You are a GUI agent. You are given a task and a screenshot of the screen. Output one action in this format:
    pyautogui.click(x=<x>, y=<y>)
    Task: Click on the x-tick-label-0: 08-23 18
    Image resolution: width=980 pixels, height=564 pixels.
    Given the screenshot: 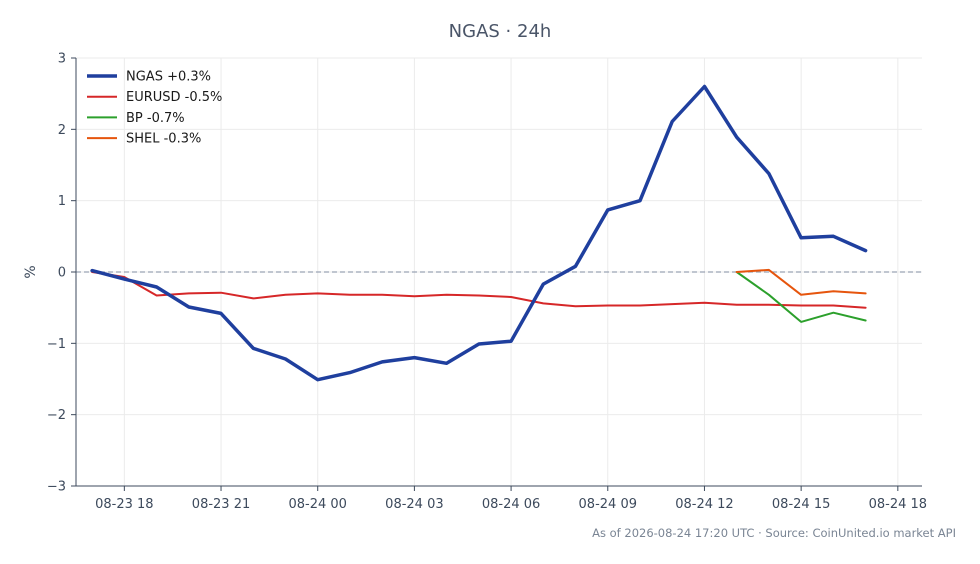 What is the action you would take?
    pyautogui.click(x=124, y=504)
    